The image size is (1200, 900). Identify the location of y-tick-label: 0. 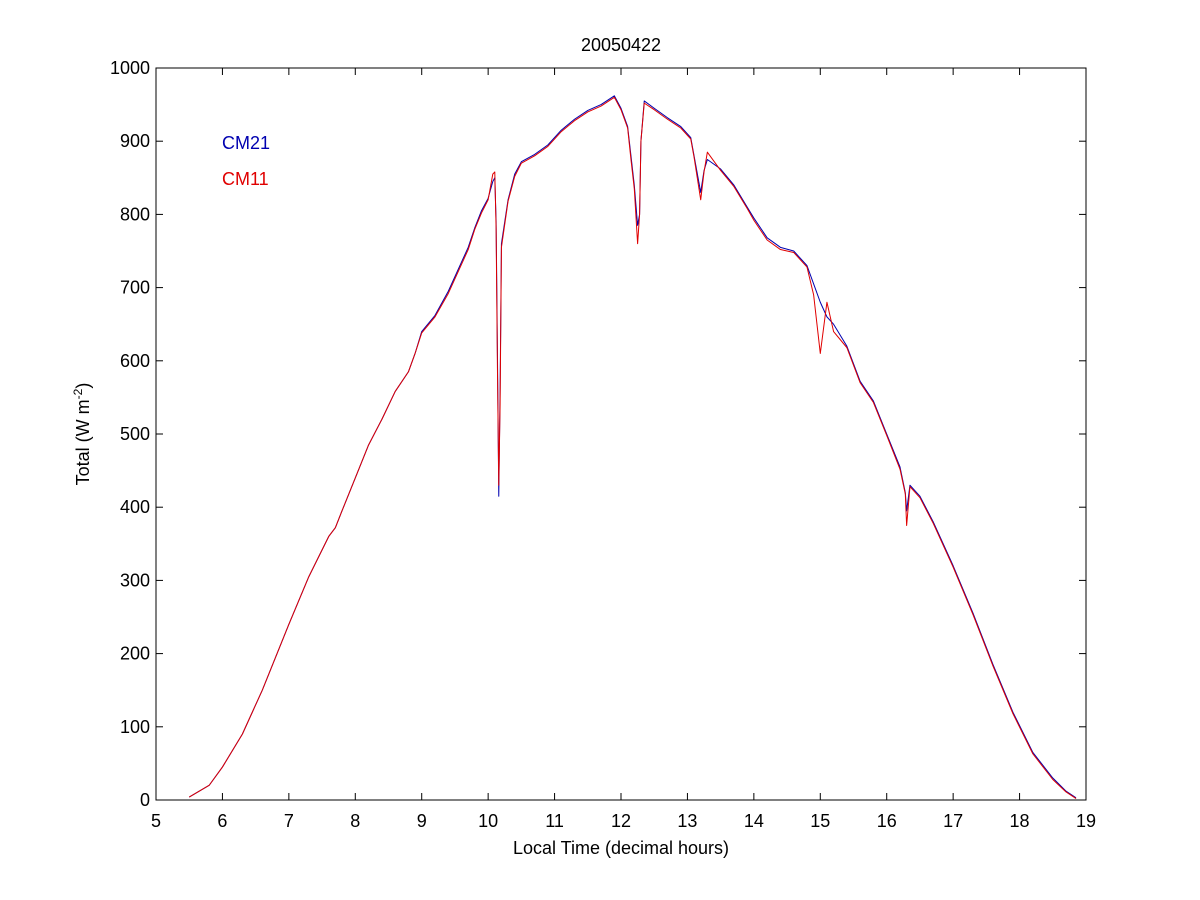
(145, 800).